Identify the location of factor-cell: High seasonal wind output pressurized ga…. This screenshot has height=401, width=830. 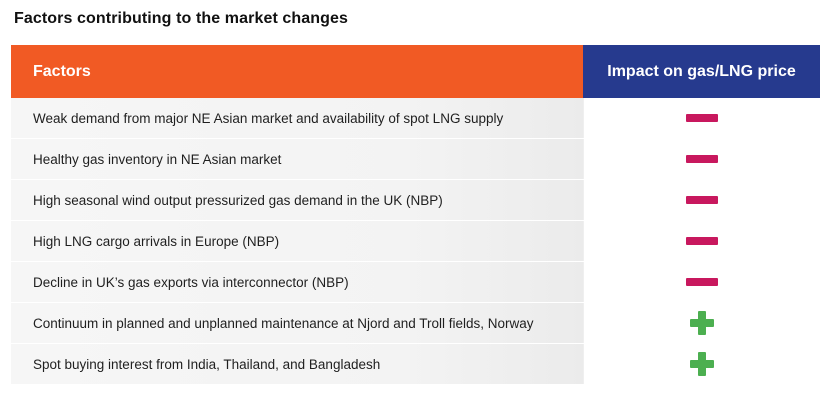
(297, 200).